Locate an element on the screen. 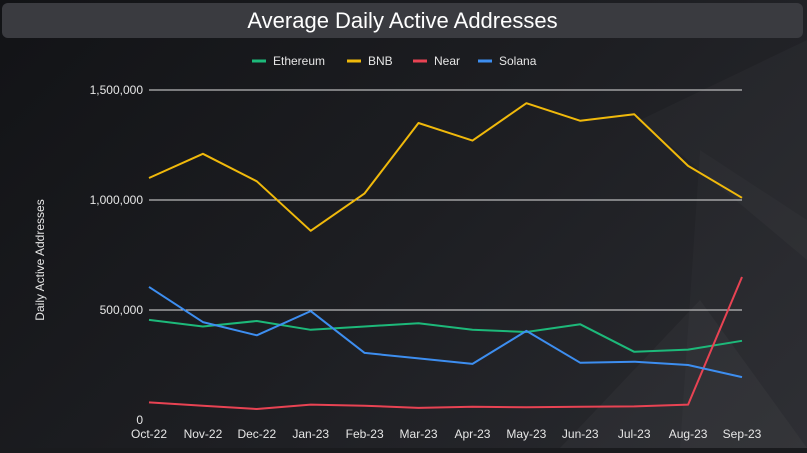  x-tick-label: Dec-22 is located at coordinates (256, 434).